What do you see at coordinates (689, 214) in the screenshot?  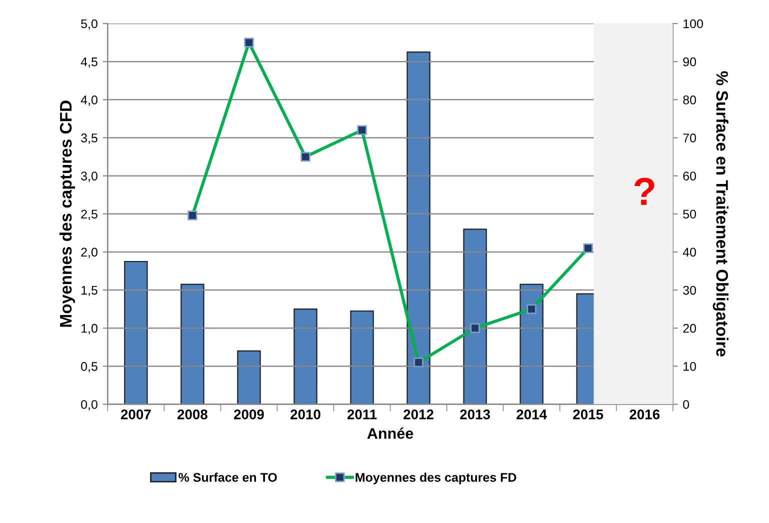 I see `y2-tick-label: 50` at bounding box center [689, 214].